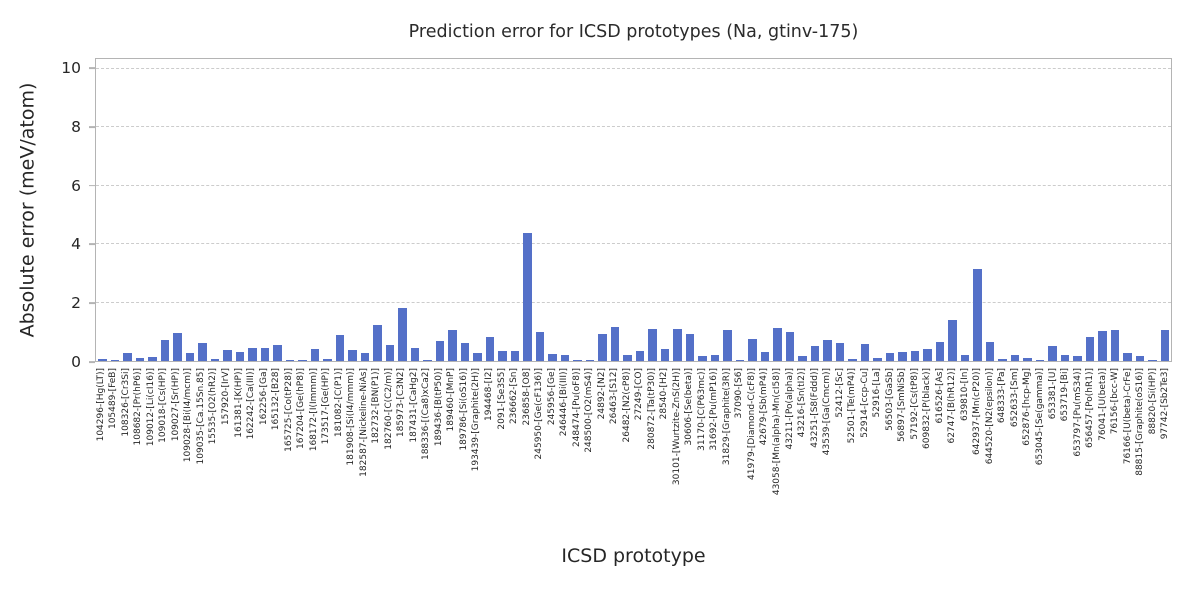 The image size is (1200, 600). What do you see at coordinates (1090, 408) in the screenshot?
I see `x-tick-label: 656457-[Po(hR1)]` at bounding box center [1090, 408].